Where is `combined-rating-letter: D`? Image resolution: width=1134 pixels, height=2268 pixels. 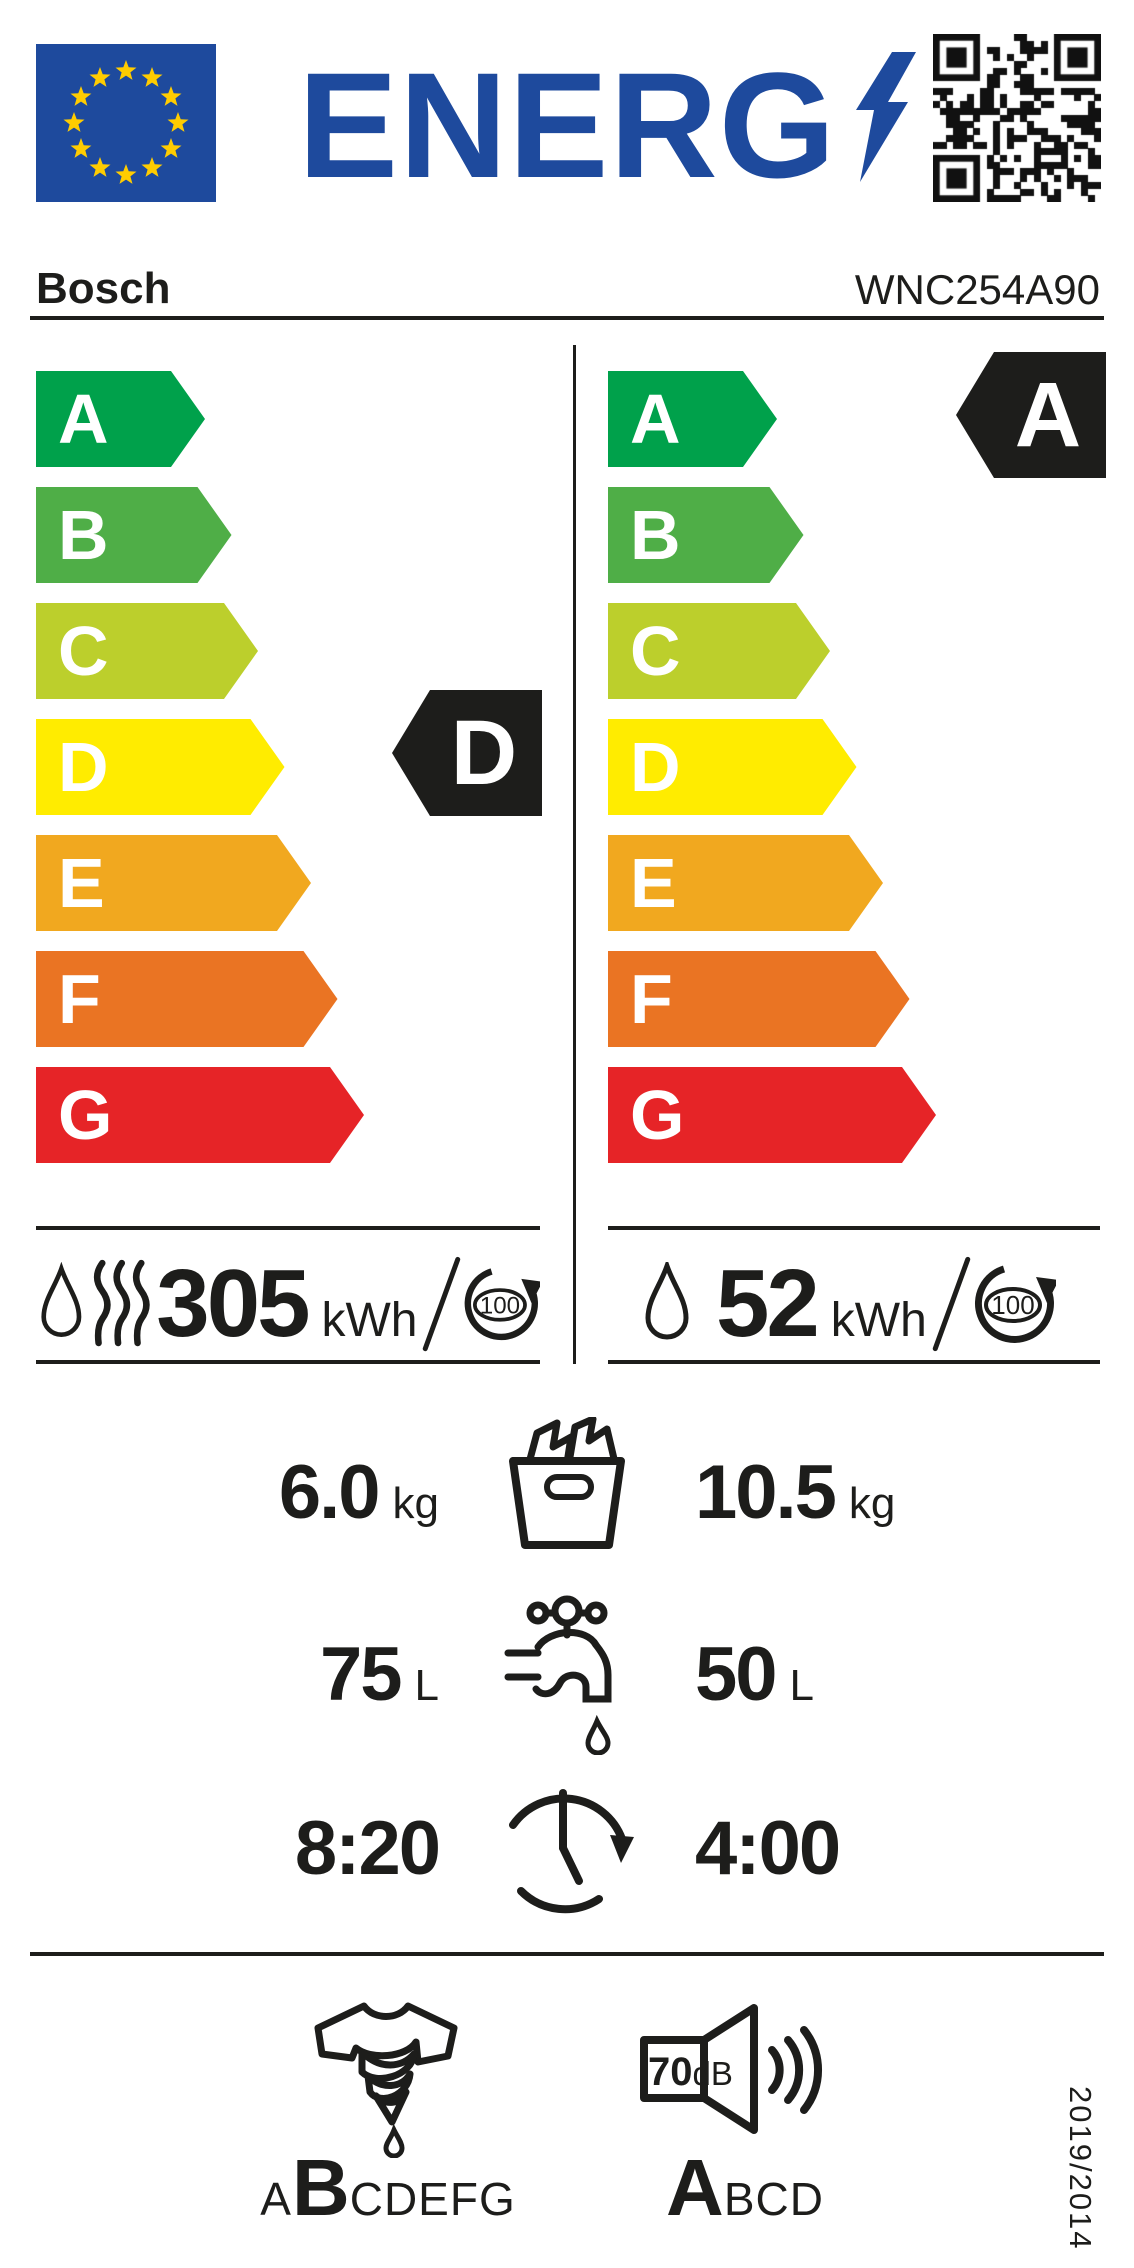 combined-rating-letter: D is located at coordinates (484, 752).